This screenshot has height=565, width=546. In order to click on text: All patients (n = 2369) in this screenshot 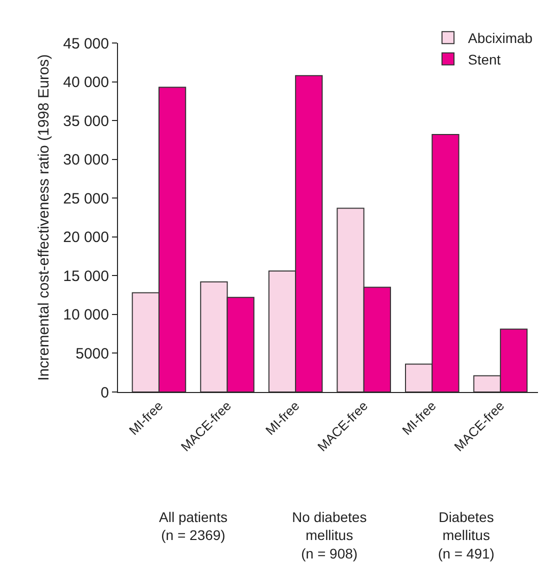, I will do `click(193, 526)`.